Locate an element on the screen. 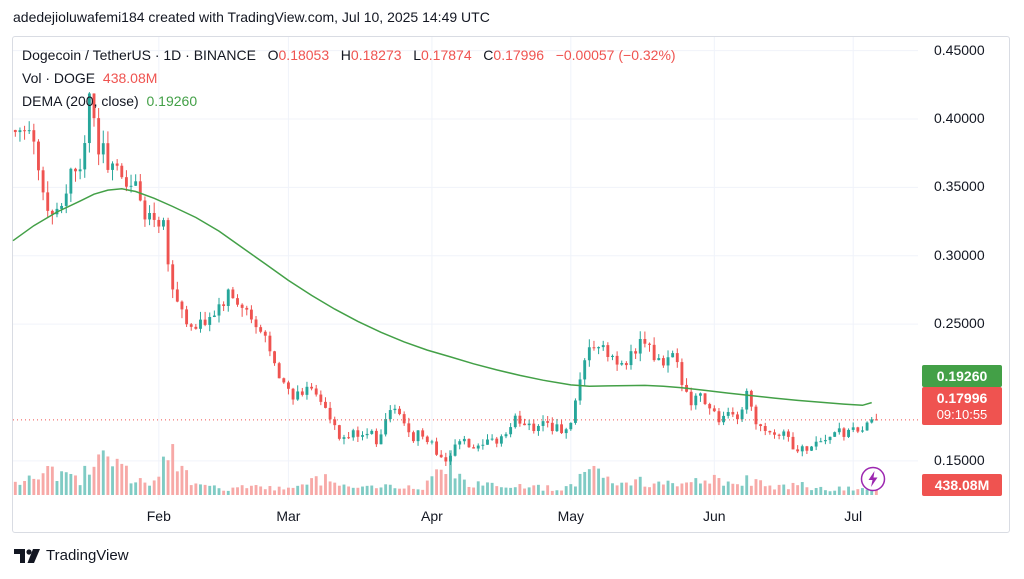  legend-dema-label: DEMA (200, close) is located at coordinates (80, 101).